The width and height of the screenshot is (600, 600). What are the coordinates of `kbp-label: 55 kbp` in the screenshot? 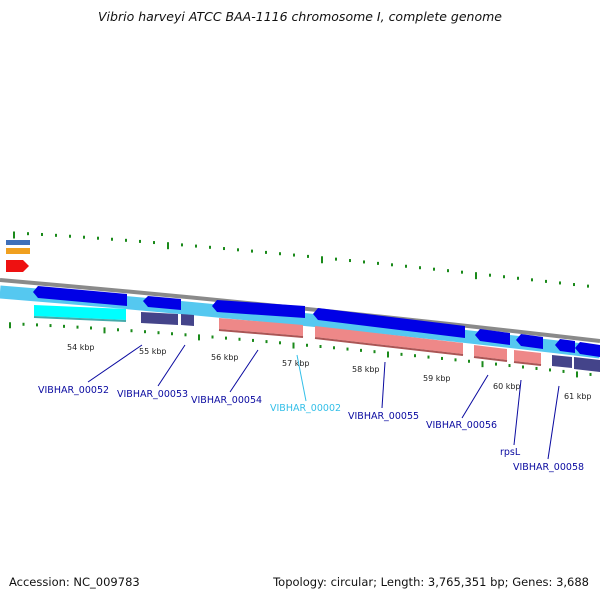 It's located at (153, 351).